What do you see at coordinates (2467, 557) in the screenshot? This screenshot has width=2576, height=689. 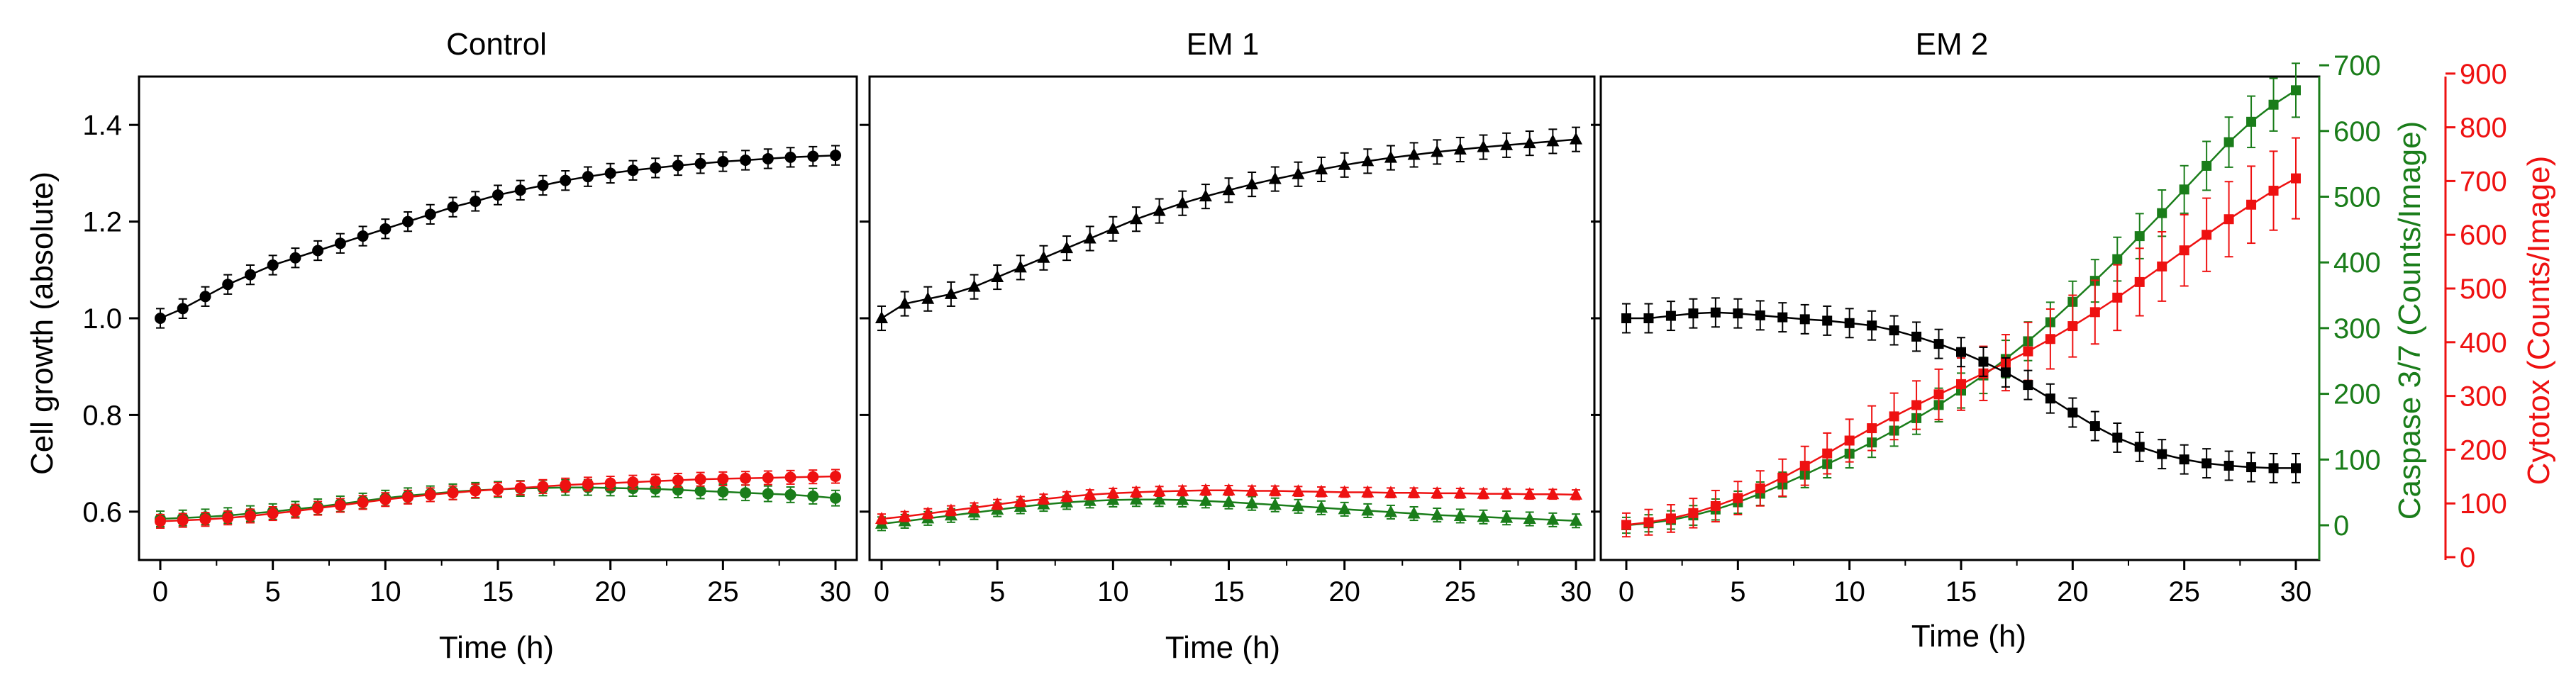 I see `cytotox-tick-label: 0` at bounding box center [2467, 557].